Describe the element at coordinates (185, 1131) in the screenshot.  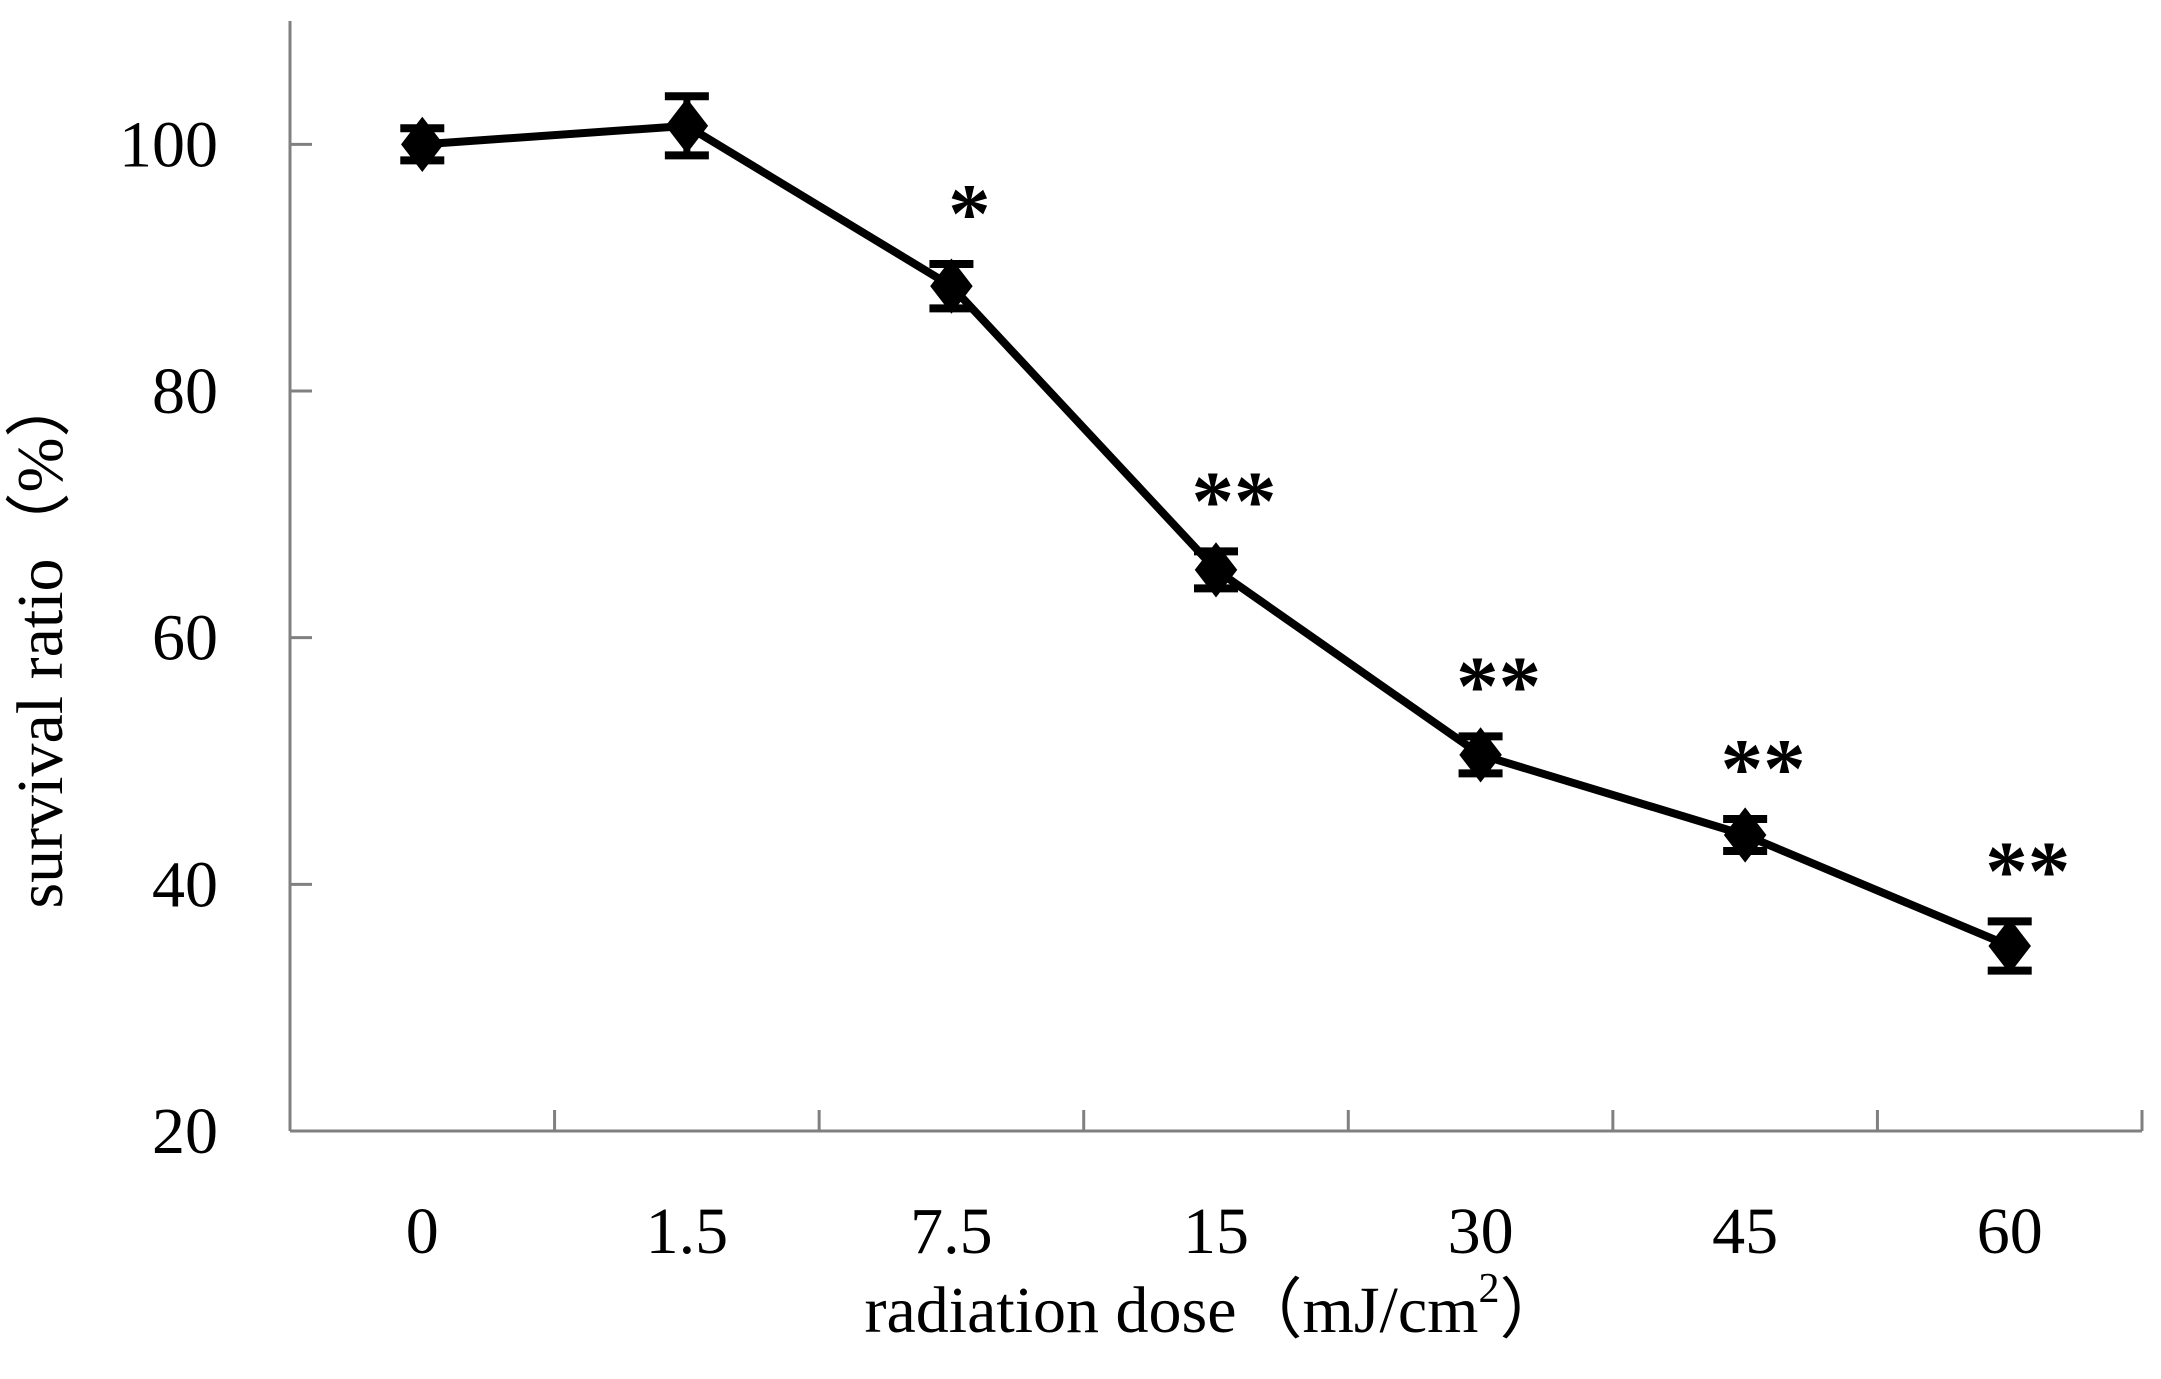
I see `y-tick-label: 20` at that location.